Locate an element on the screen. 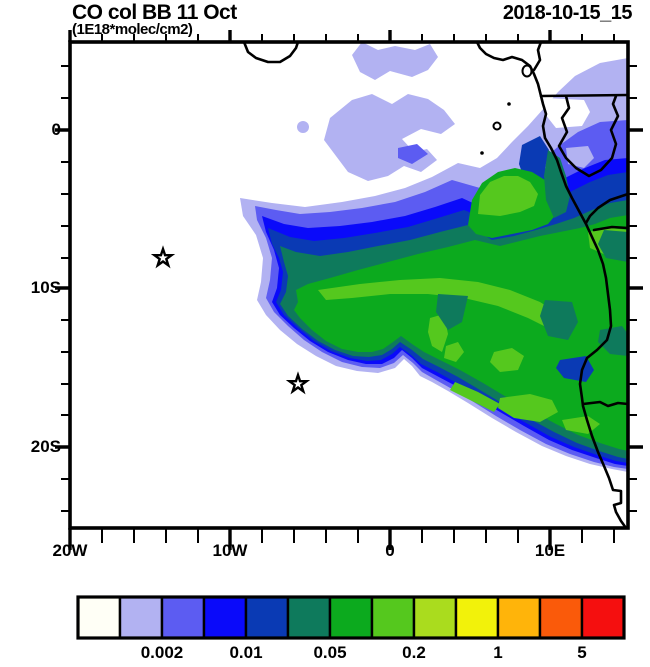 Image resolution: width=650 pixels, height=667 pixels. colorbar-label-0002: 0.002 is located at coordinates (162, 652).